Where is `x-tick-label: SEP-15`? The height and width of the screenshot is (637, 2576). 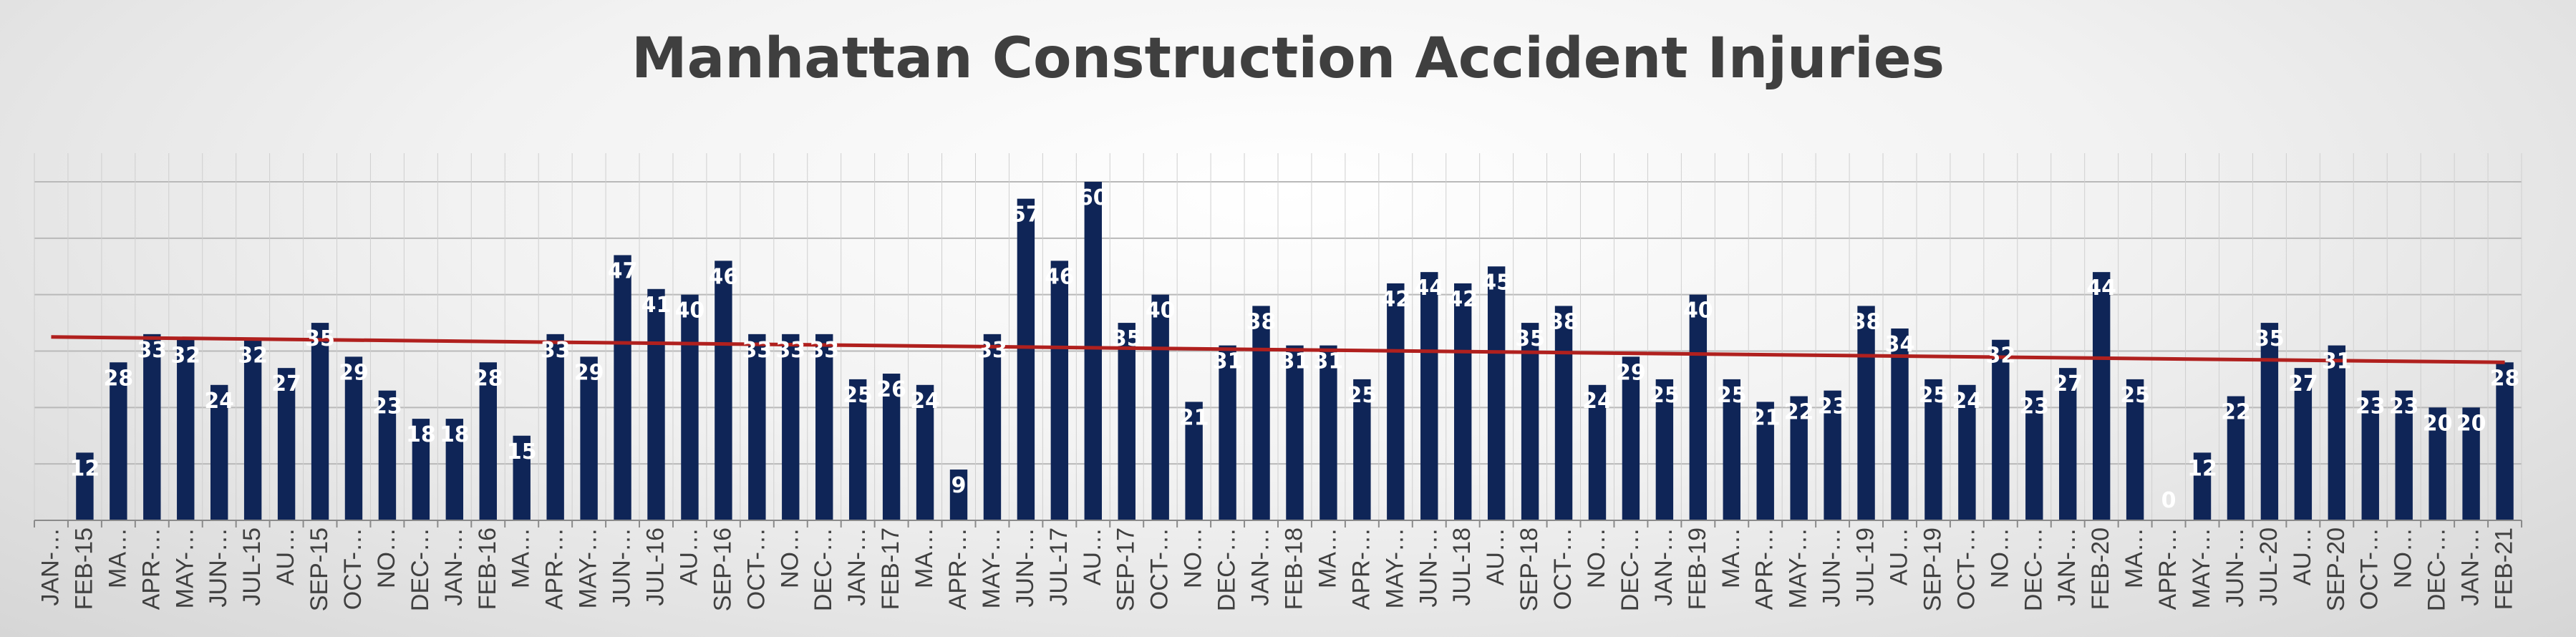
x-tick-label: SEP-15 is located at coordinates (319, 569).